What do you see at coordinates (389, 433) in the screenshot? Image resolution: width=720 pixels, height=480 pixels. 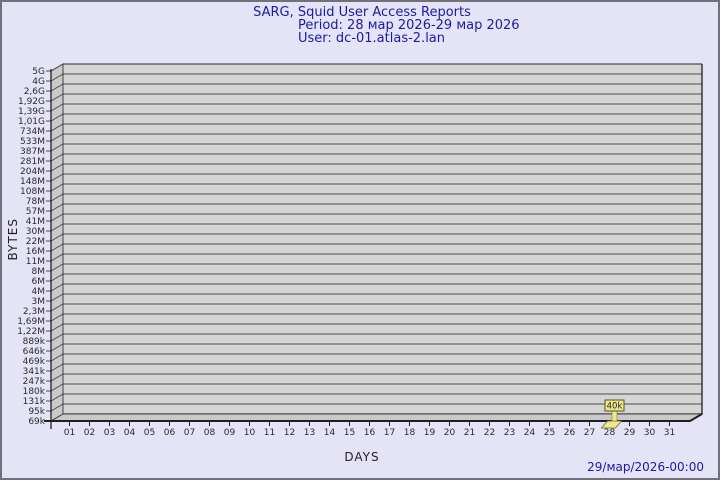 I see `x-tick-label: 17` at bounding box center [389, 433].